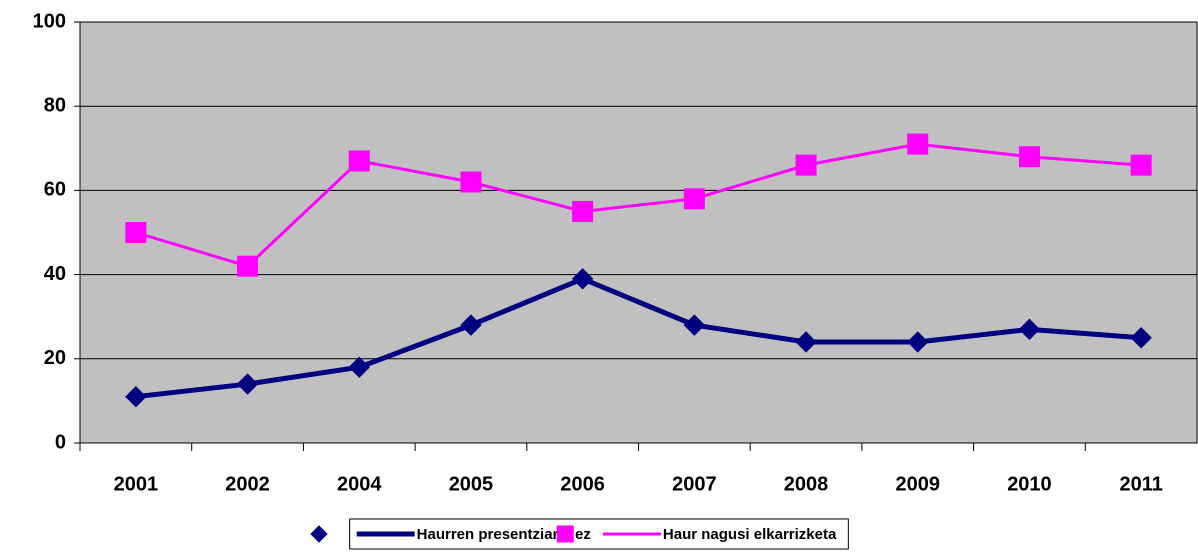 The height and width of the screenshot is (557, 1198). What do you see at coordinates (694, 484) in the screenshot?
I see `x-tick-label: 2007` at bounding box center [694, 484].